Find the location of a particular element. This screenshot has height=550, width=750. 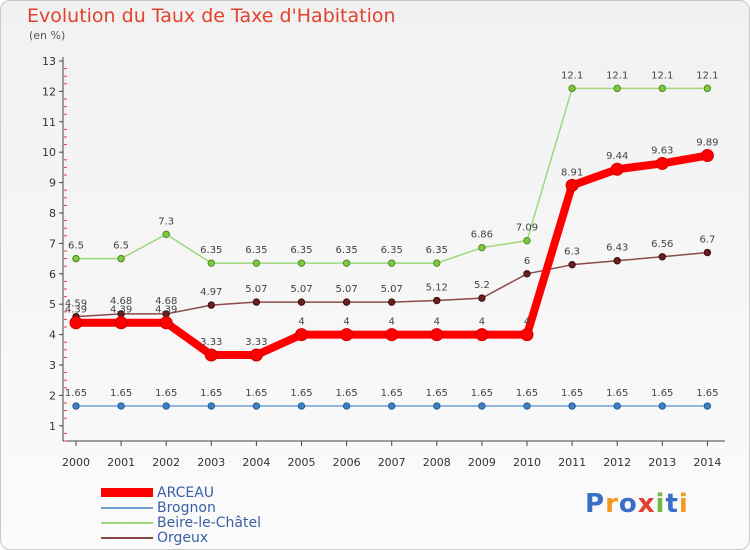

data-label-orgeux: 6.43 is located at coordinates (617, 248).